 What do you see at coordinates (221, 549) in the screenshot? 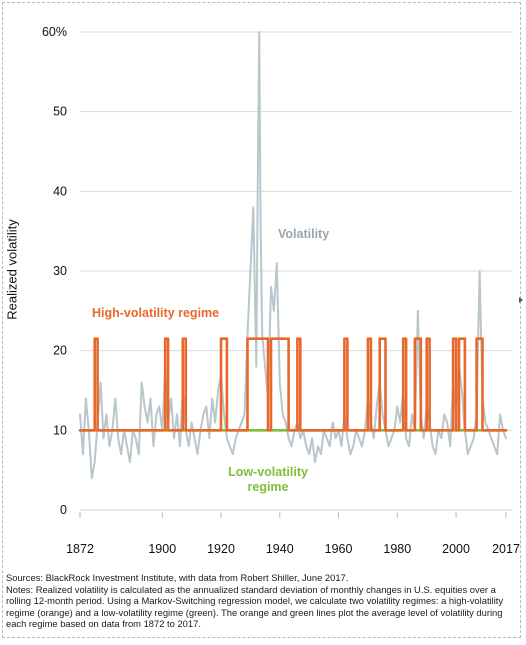
I see `x-tick-label: 1920` at bounding box center [221, 549].